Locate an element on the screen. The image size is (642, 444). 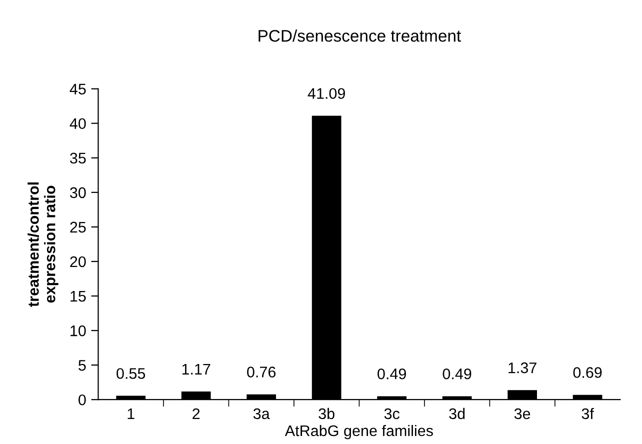
x-tick-label: 3c is located at coordinates (392, 414).